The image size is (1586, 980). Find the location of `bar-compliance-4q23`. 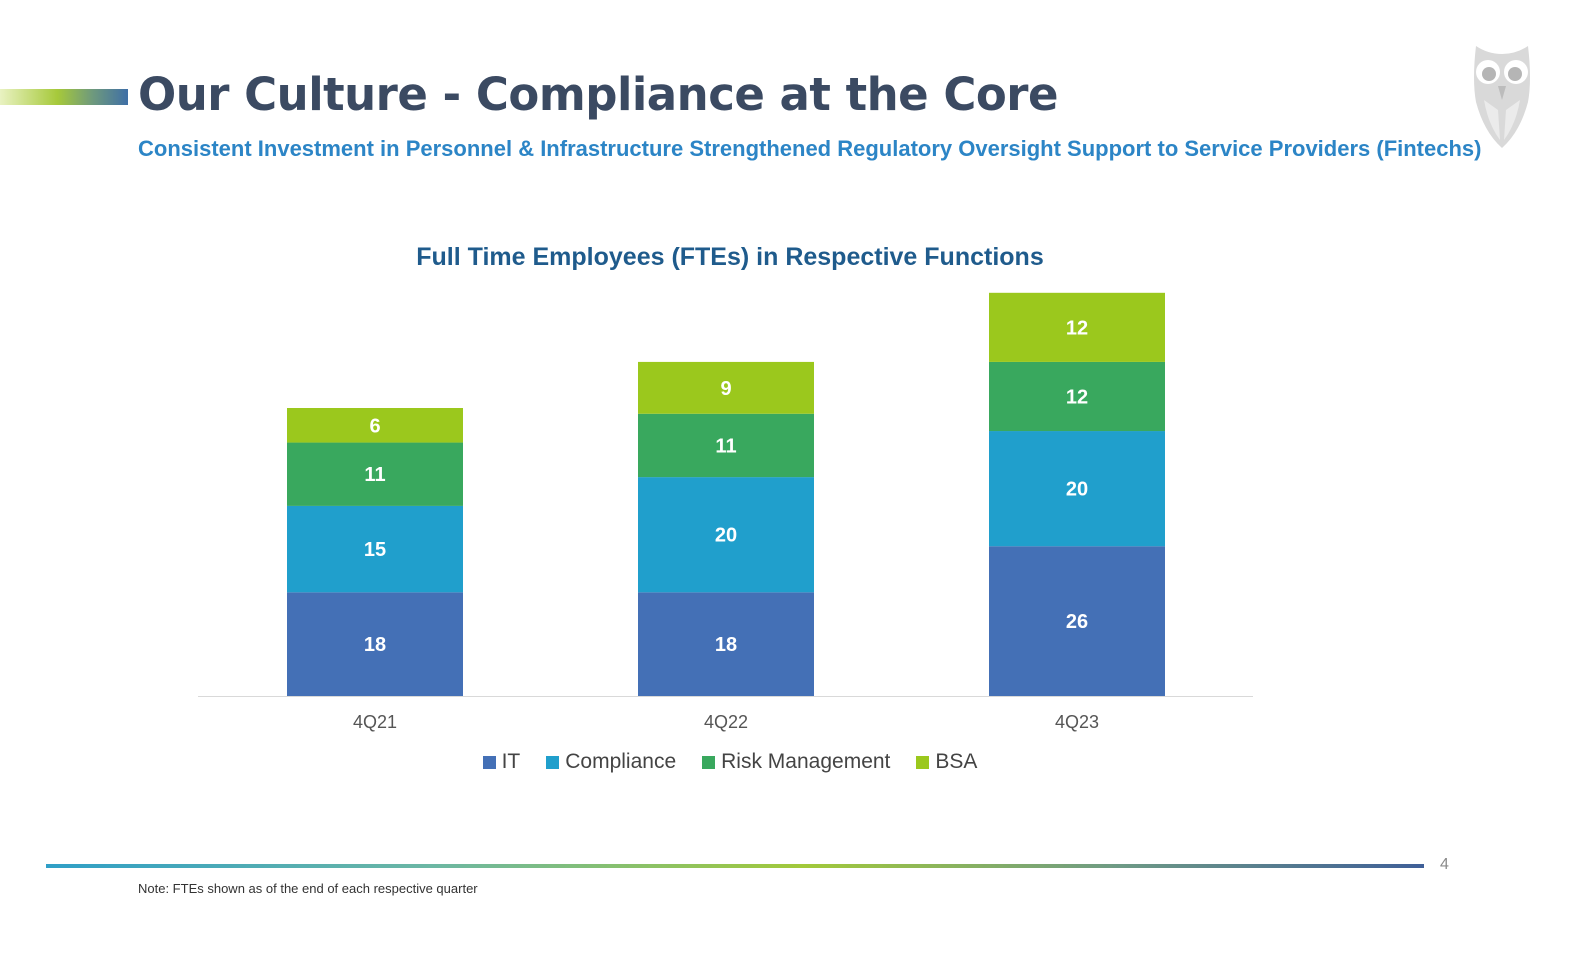

bar-compliance-4q23 is located at coordinates (1077, 489).